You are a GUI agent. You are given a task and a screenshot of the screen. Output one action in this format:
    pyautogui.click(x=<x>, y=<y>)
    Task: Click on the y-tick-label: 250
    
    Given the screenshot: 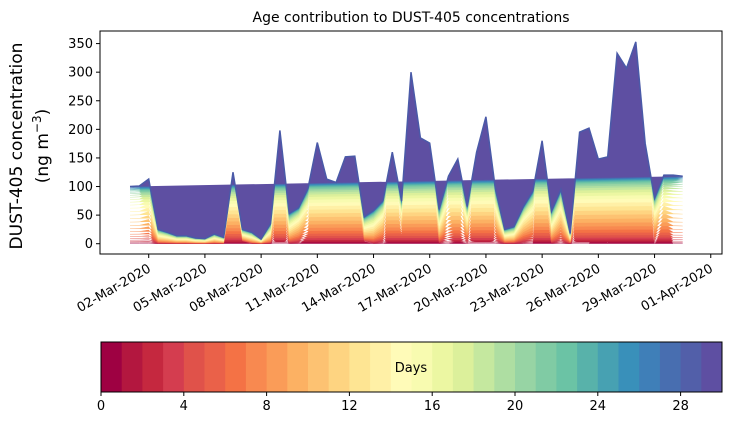 What is the action you would take?
    pyautogui.click(x=80, y=101)
    